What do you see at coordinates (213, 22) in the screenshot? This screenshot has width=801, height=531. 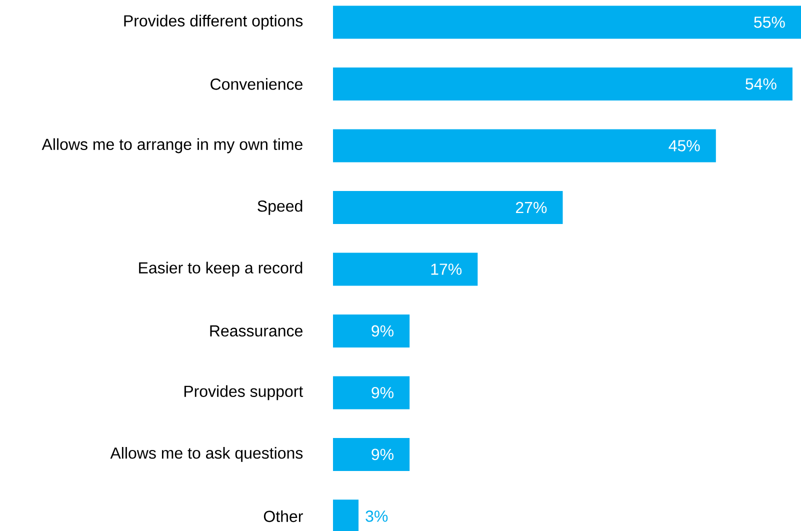 I see `y-tick-label: Provides different options` at bounding box center [213, 22].